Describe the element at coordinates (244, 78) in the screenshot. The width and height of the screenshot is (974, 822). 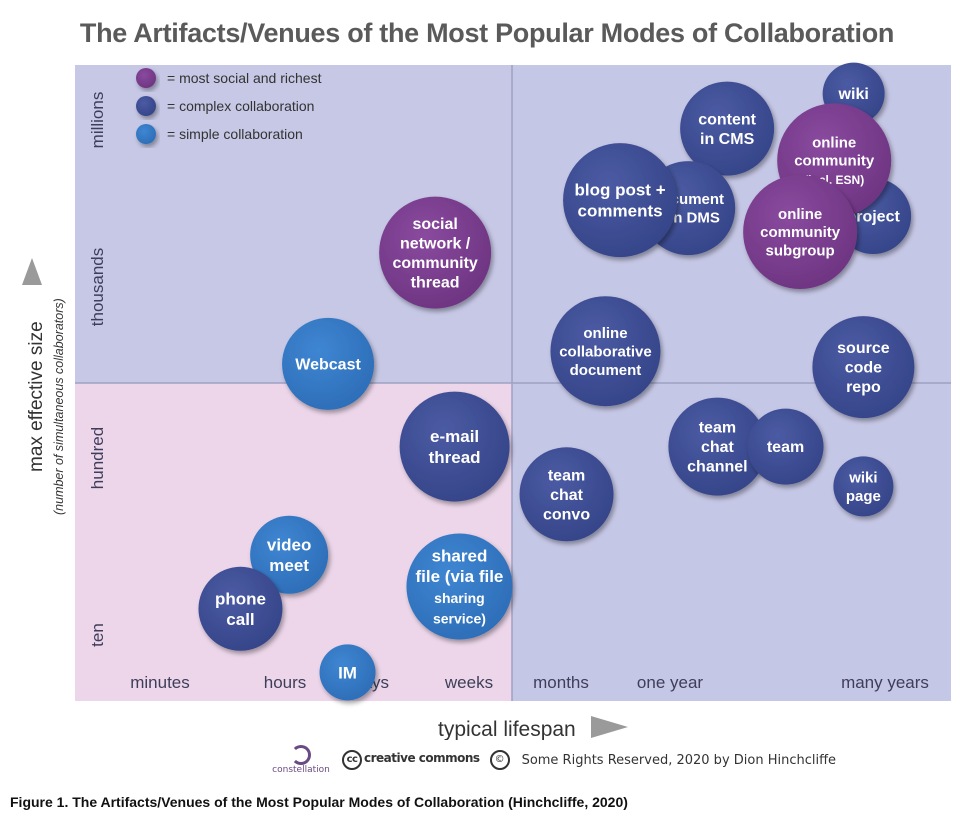
I see `legend-label: = most social and richest` at that location.